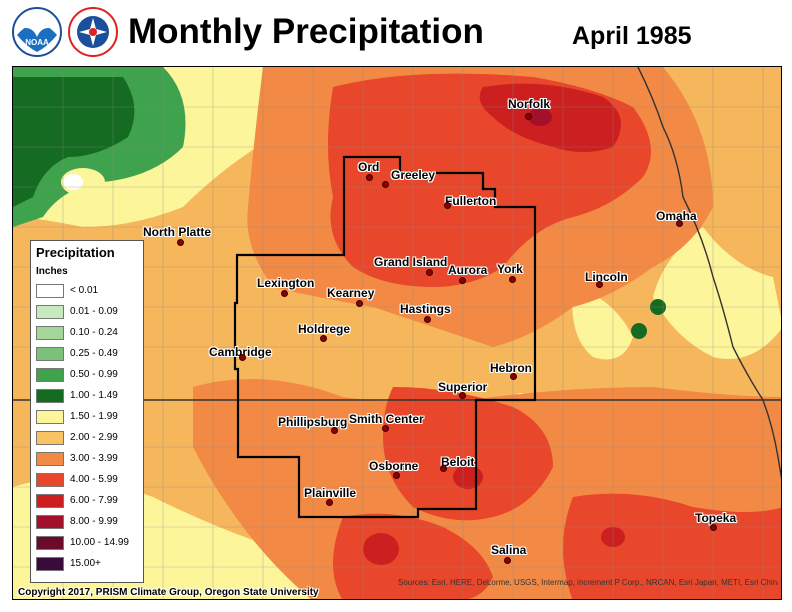  What do you see at coordinates (468, 270) in the screenshot?
I see `city-label: Aurora` at bounding box center [468, 270].